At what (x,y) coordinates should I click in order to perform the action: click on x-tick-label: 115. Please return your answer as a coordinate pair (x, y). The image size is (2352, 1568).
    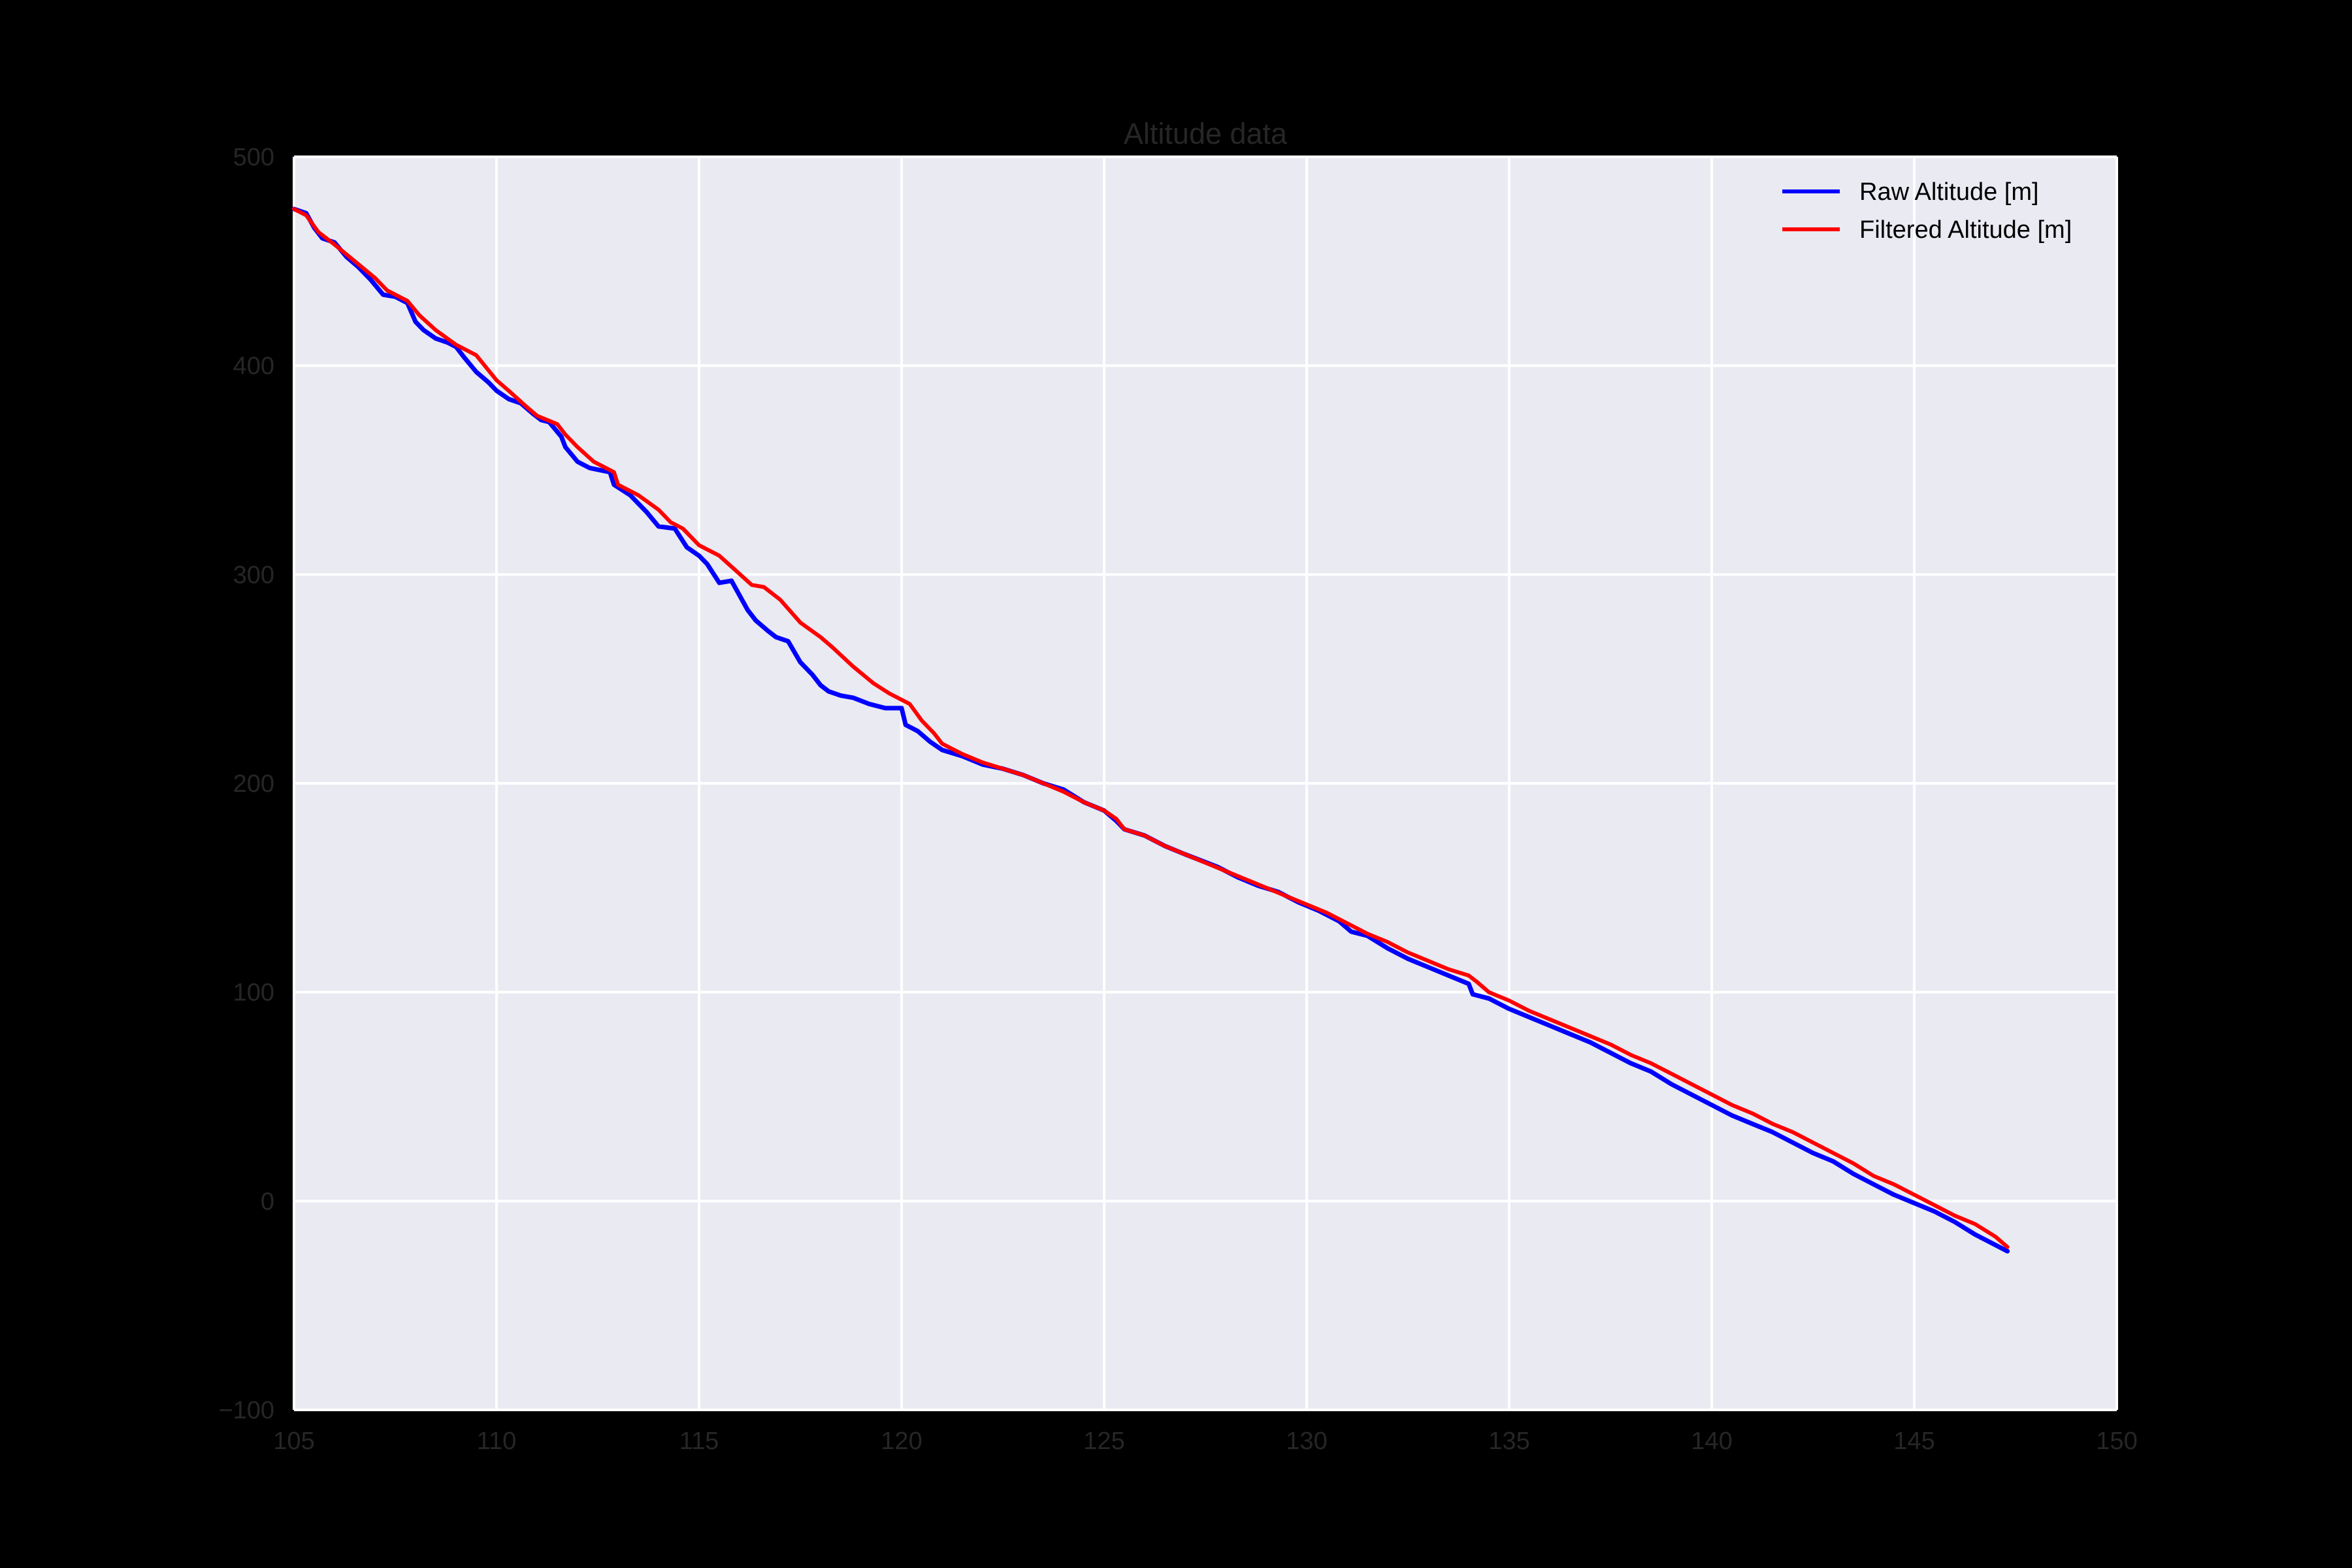
    Looking at the image, I should click on (699, 1441).